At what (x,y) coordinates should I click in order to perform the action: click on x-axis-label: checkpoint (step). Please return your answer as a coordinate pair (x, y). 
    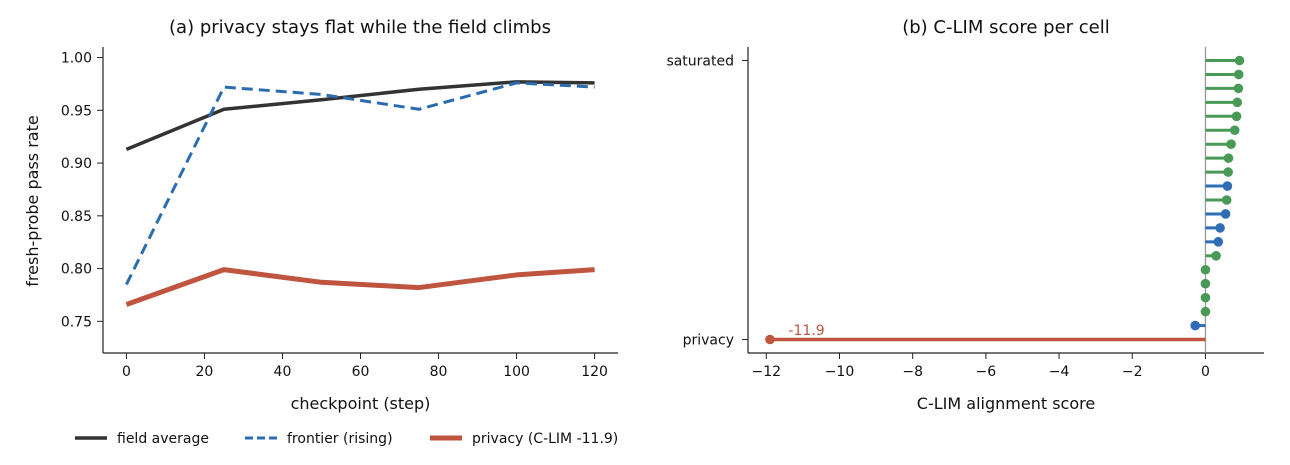
    Looking at the image, I should click on (361, 403).